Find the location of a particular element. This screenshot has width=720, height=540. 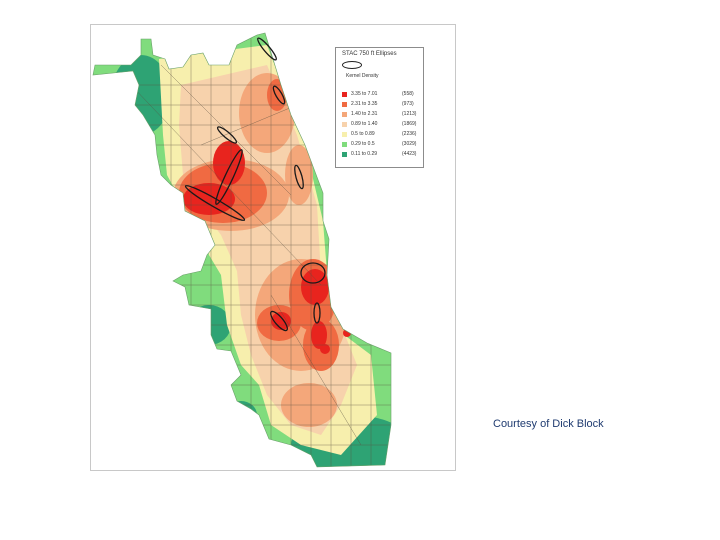

legend-count-label: (1213) is located at coordinates (409, 114).